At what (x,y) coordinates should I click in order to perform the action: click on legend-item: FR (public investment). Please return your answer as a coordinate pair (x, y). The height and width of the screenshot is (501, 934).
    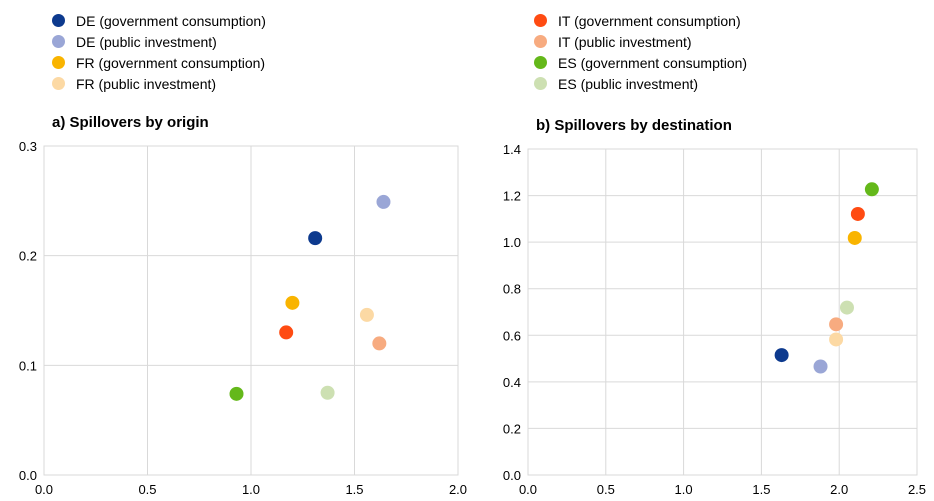
    Looking at the image, I should click on (159, 83).